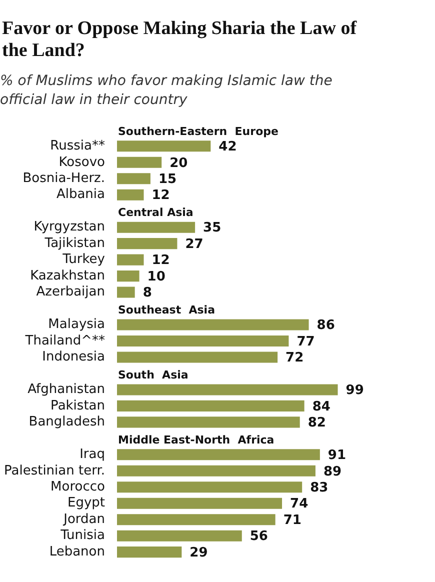 This screenshot has height=582, width=435. I want to click on data-label: 27, so click(194, 244).